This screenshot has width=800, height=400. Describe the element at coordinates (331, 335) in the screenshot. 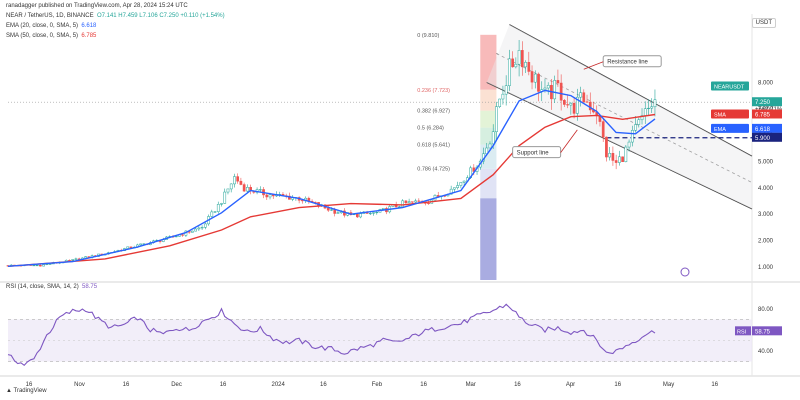

I see `rsi-line` at that location.